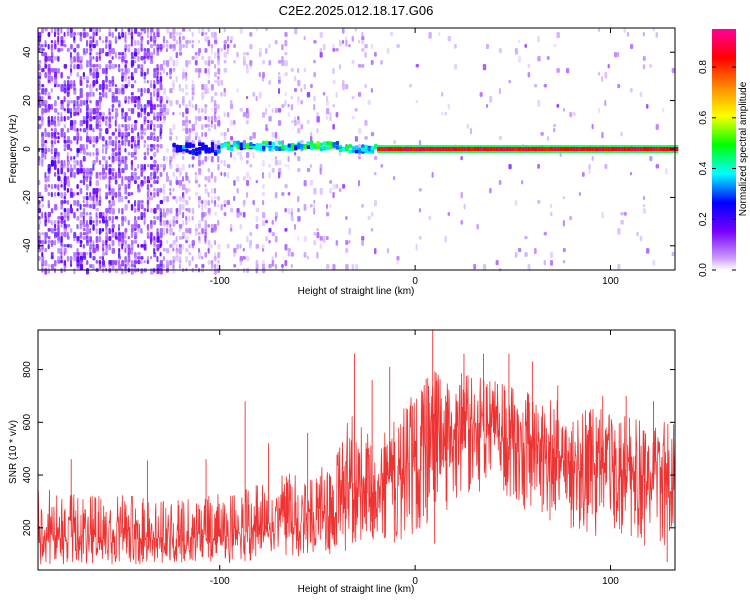 The image size is (750, 600). Describe the element at coordinates (27, 149) in the screenshot. I see `spectrogram-y-tick-label: 0` at that location.